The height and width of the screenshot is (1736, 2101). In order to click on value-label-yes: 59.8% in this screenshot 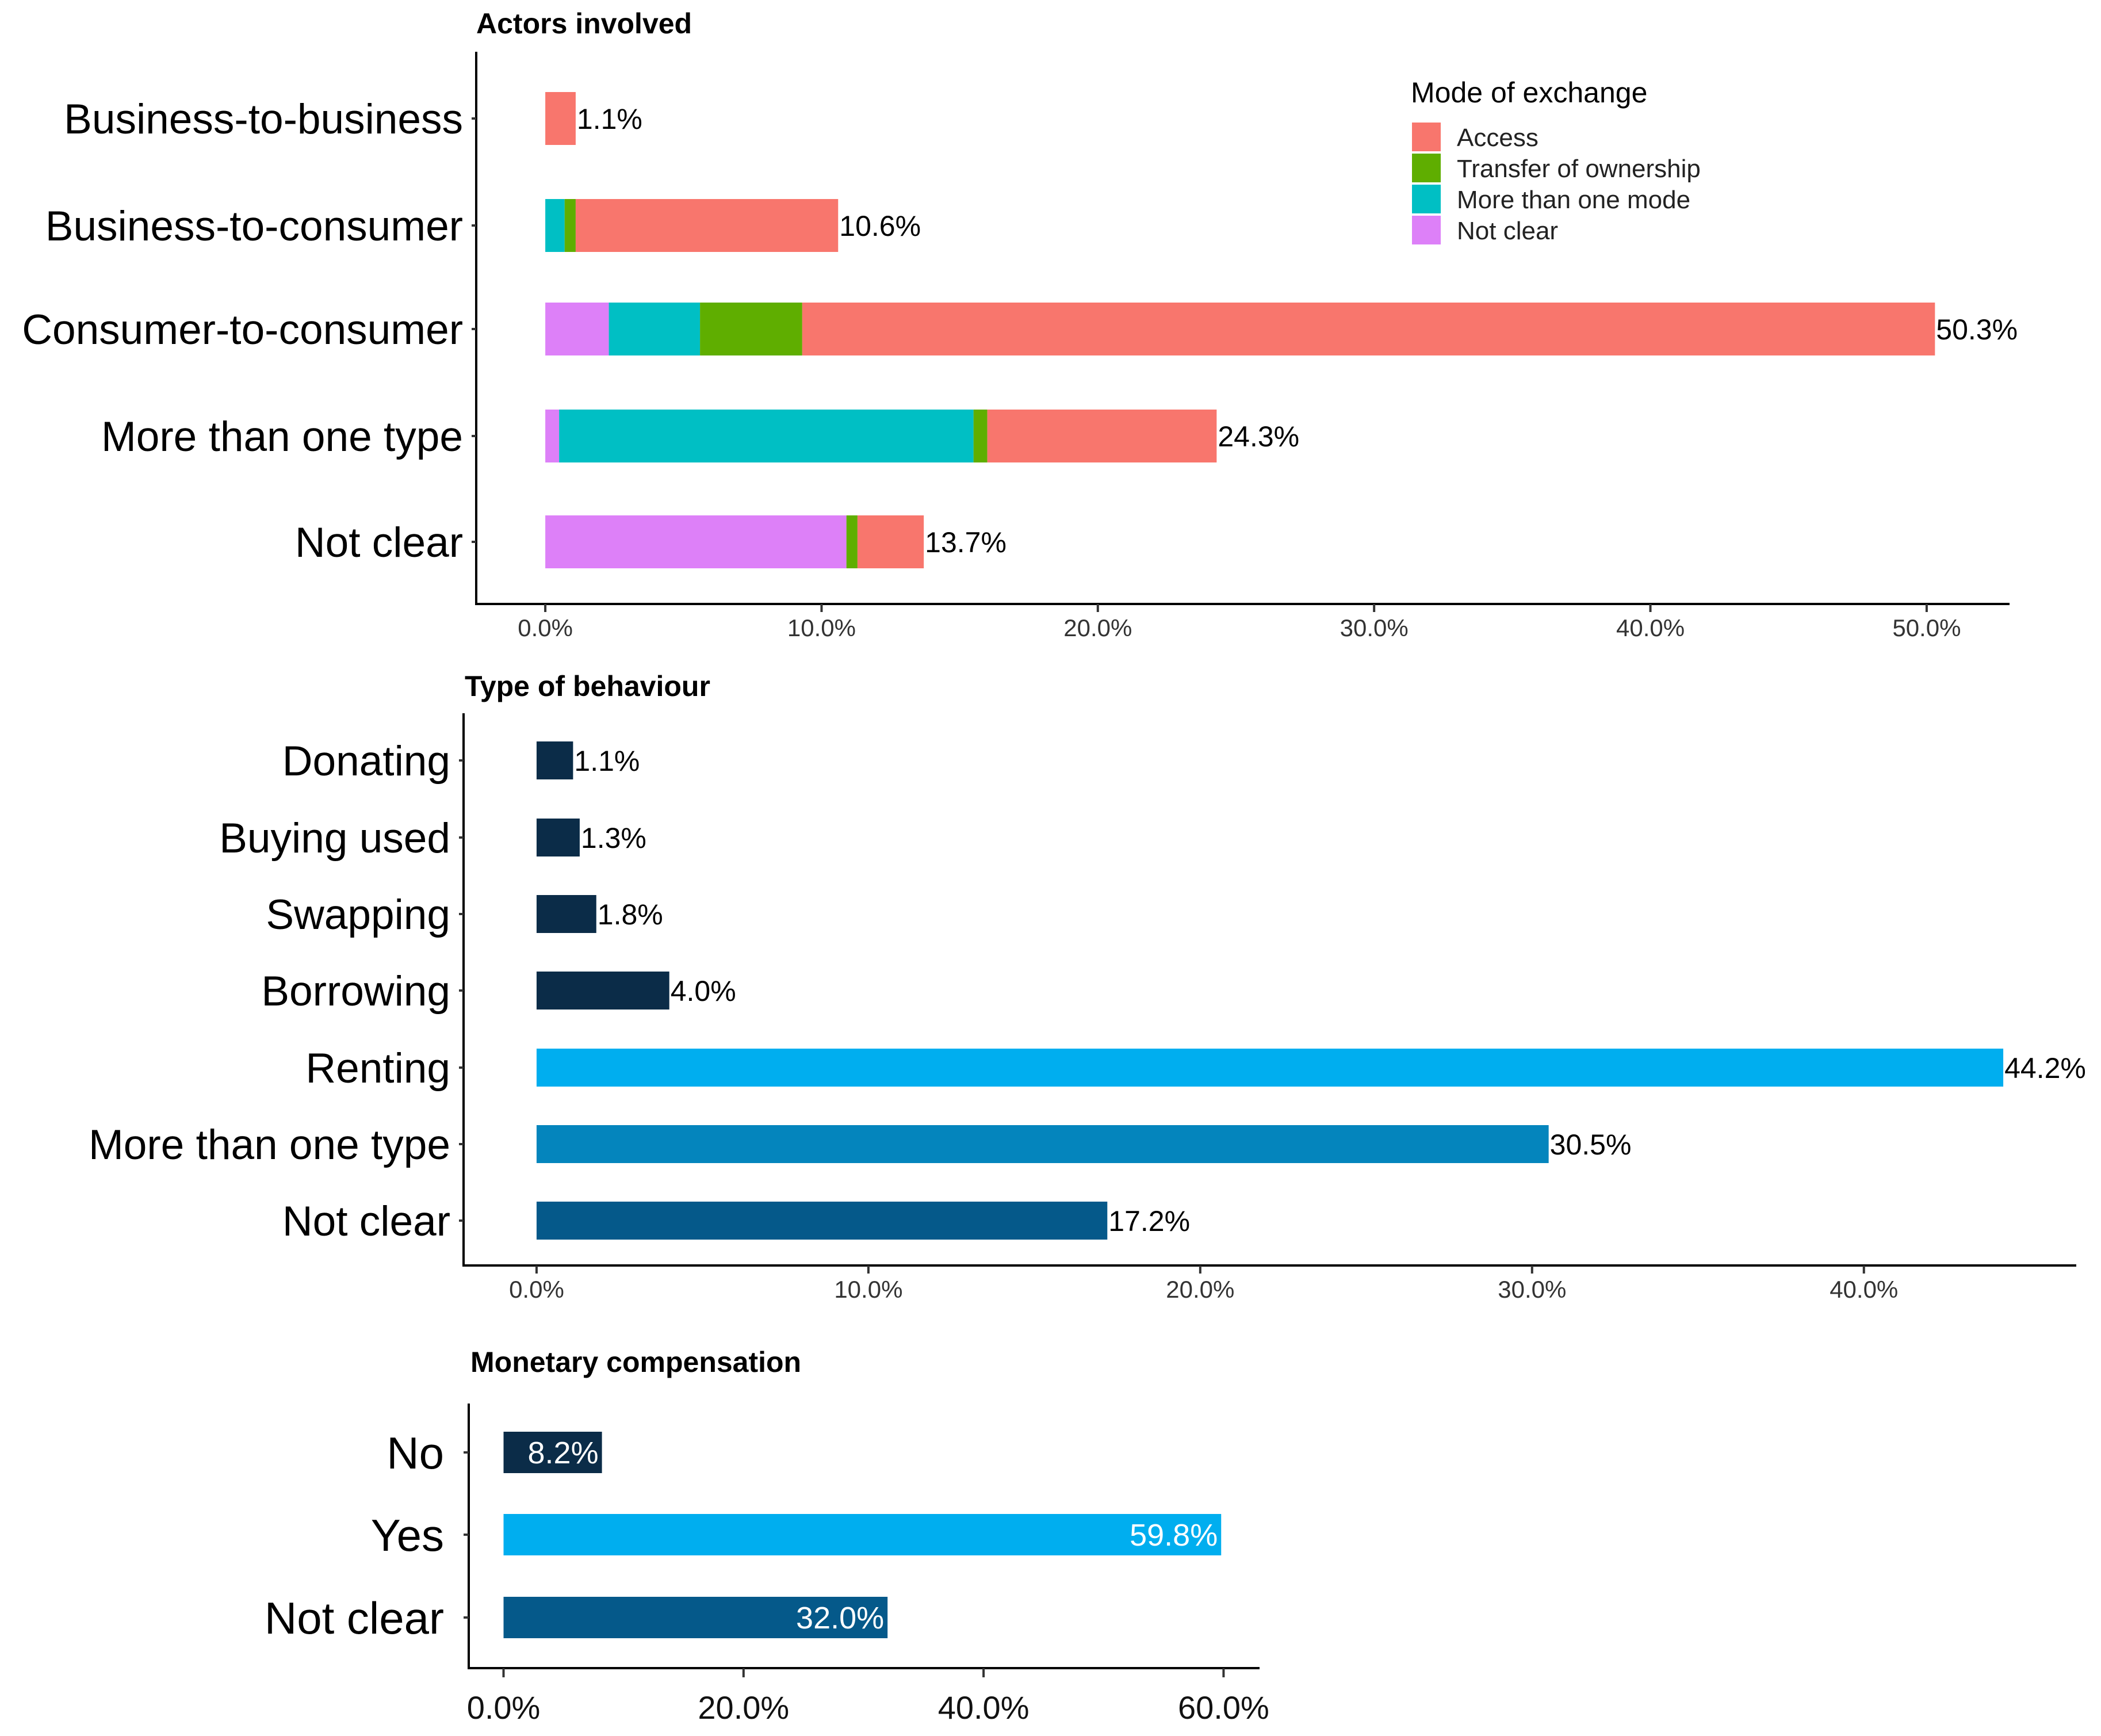, I will do `click(1174, 1536)`.